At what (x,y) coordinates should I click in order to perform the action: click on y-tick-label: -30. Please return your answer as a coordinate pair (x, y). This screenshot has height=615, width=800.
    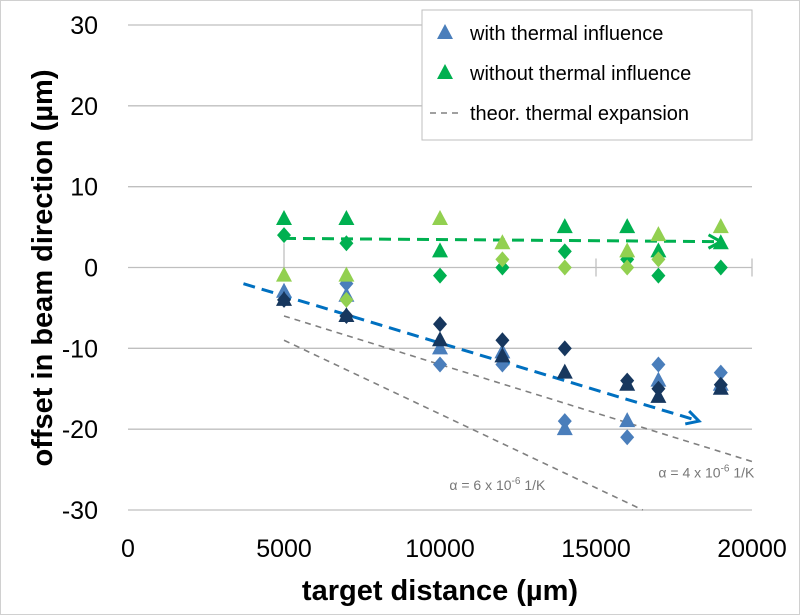
    Looking at the image, I should click on (80, 511).